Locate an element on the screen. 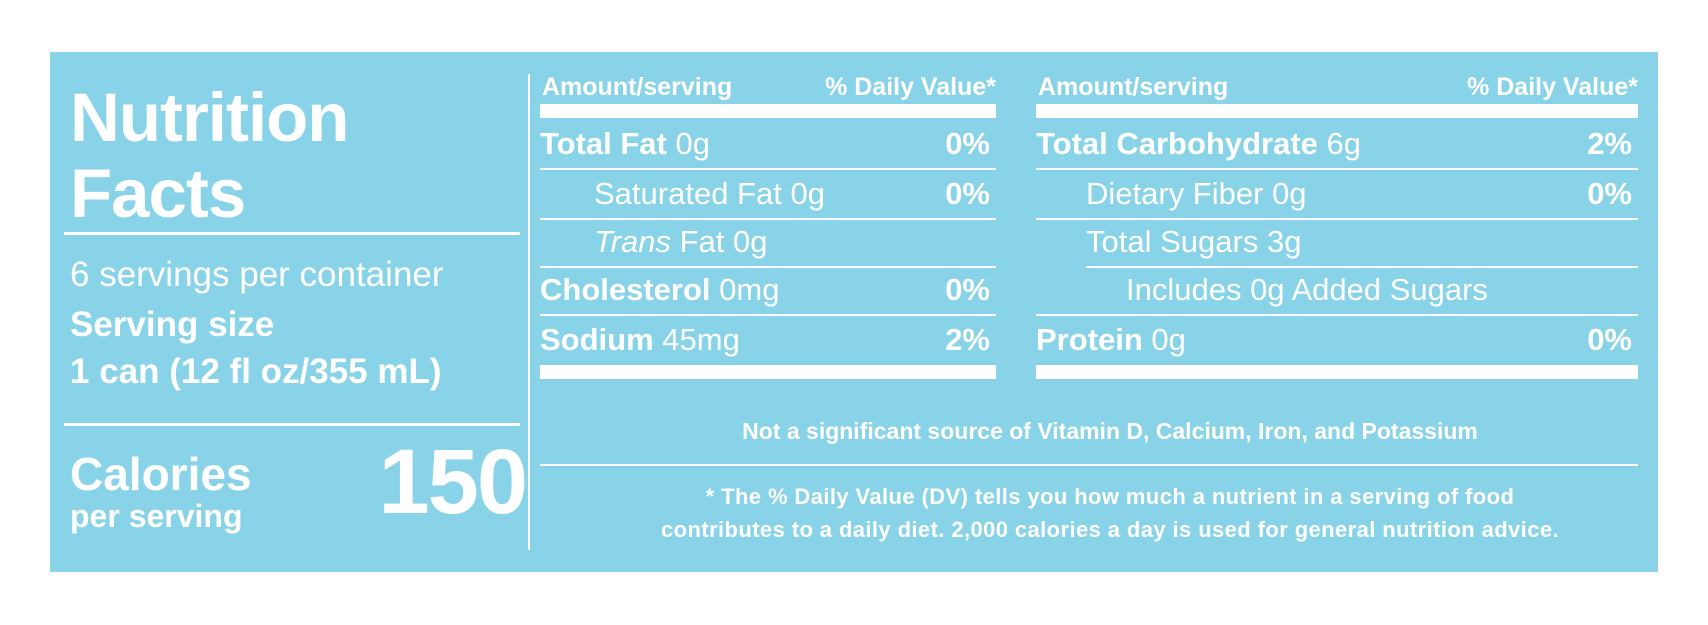 This screenshot has height=625, width=1708. nutrient-amount: 3g is located at coordinates (1284, 241).